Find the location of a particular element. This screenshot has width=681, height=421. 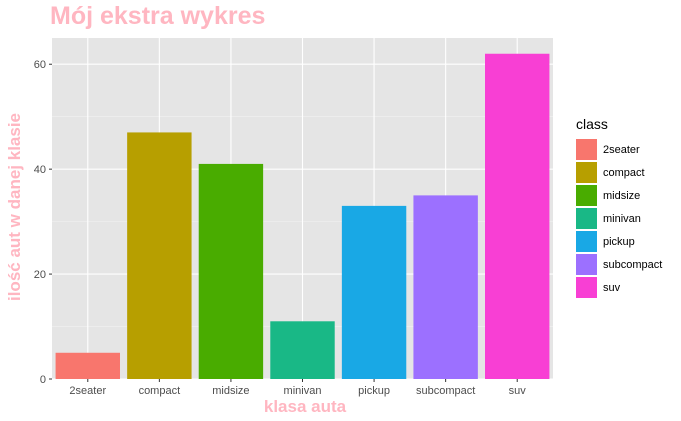

legend-label: suv is located at coordinates (612, 287).